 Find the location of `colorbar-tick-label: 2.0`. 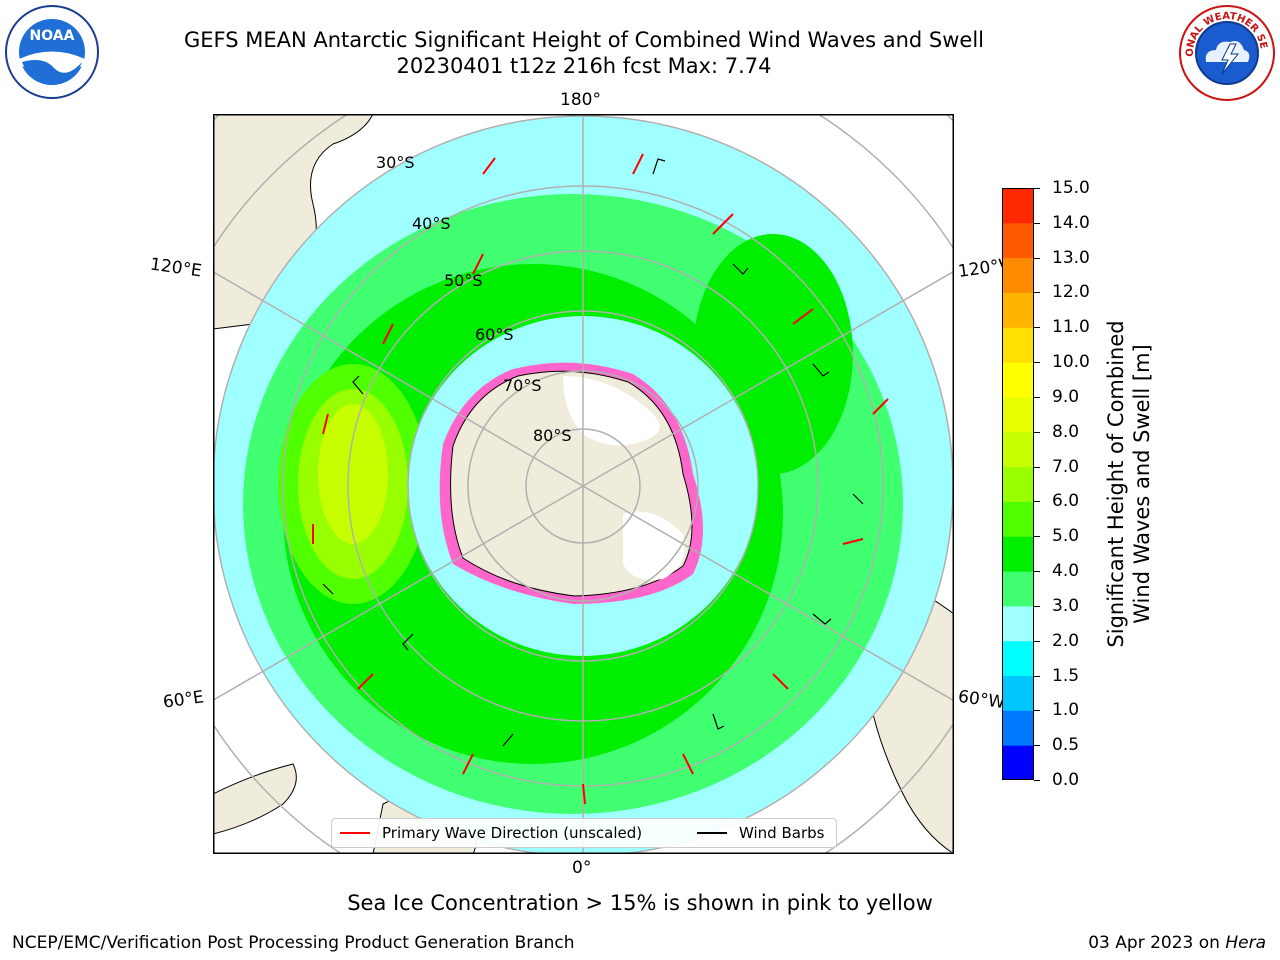

colorbar-tick-label: 2.0 is located at coordinates (1066, 640).